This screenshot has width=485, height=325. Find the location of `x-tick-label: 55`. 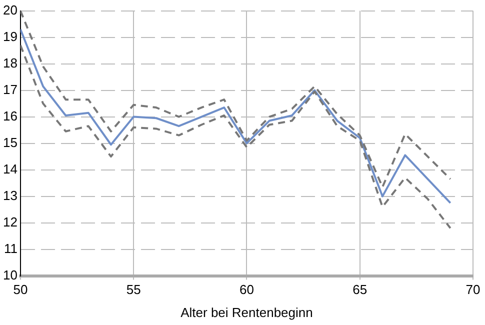

x-tick-label: 55 is located at coordinates (133, 290).